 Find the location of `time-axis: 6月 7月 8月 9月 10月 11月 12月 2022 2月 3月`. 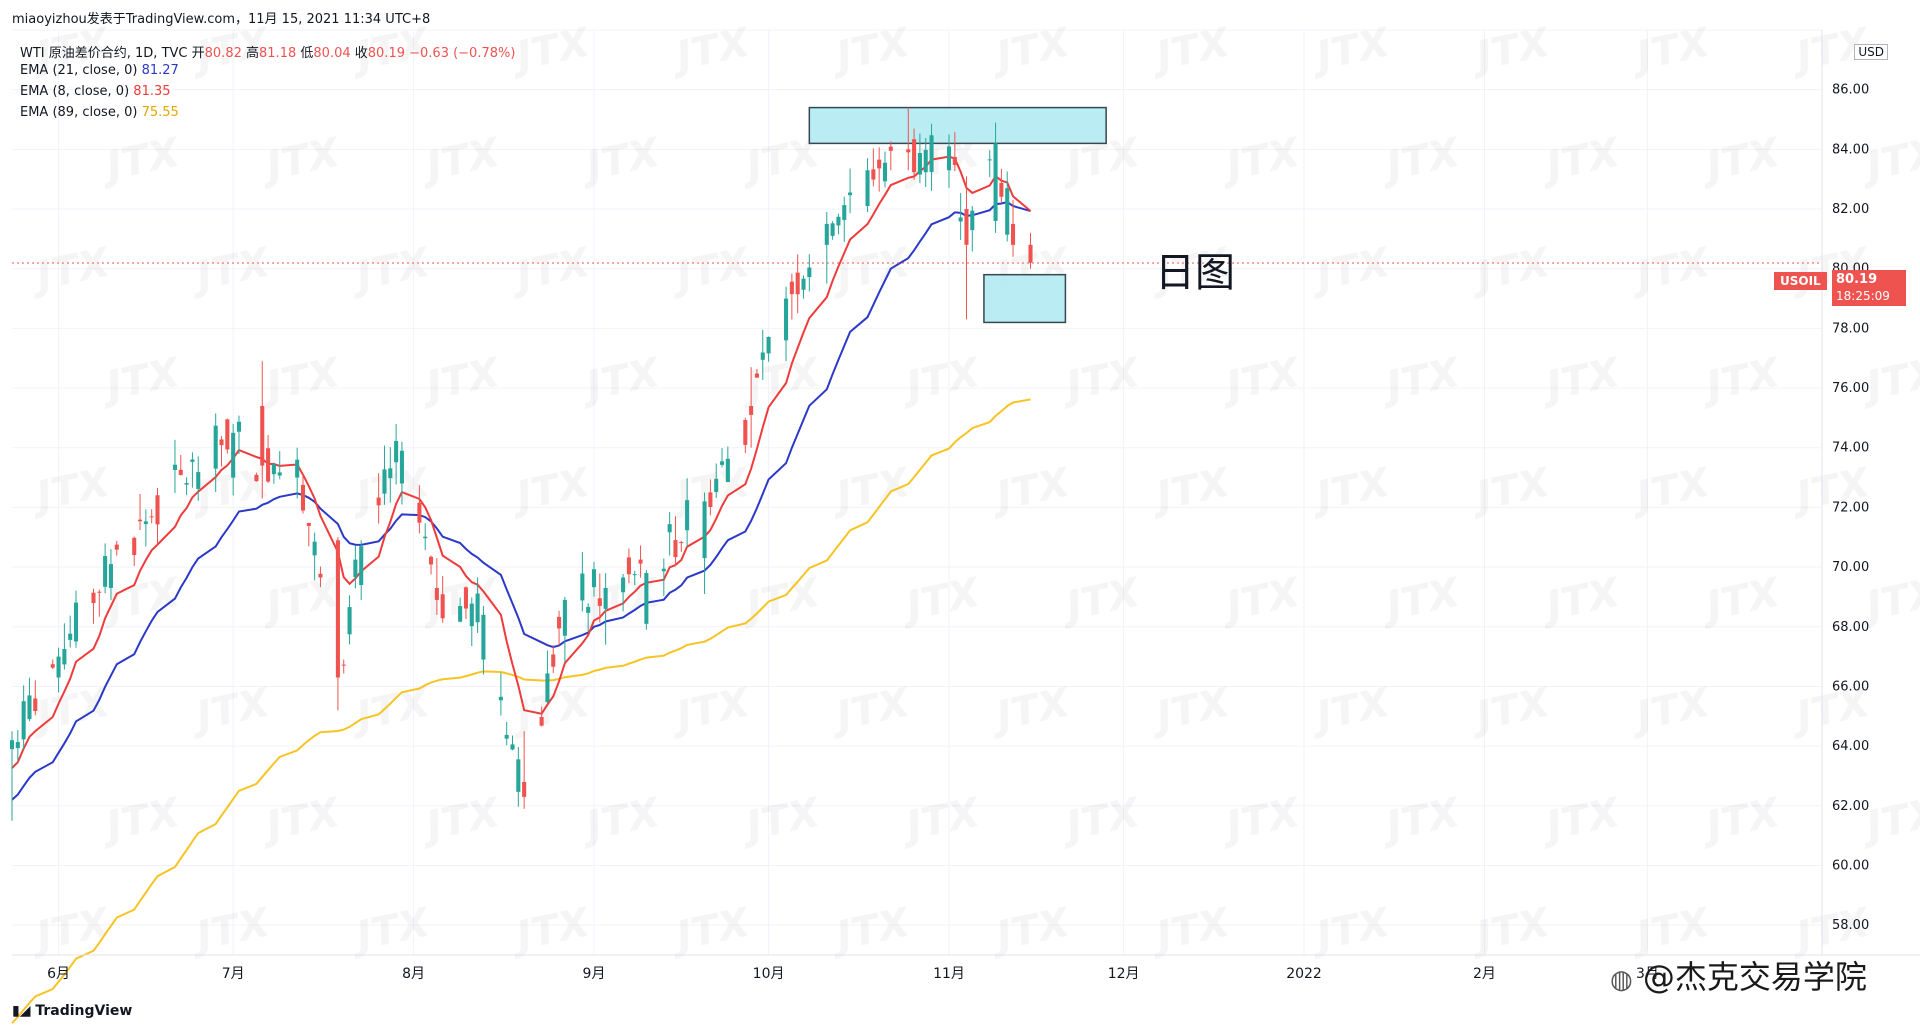

time-axis: 6月 7月 8月 9月 10月 11月 12月 2022 2月 3月 is located at coordinates (853, 974).